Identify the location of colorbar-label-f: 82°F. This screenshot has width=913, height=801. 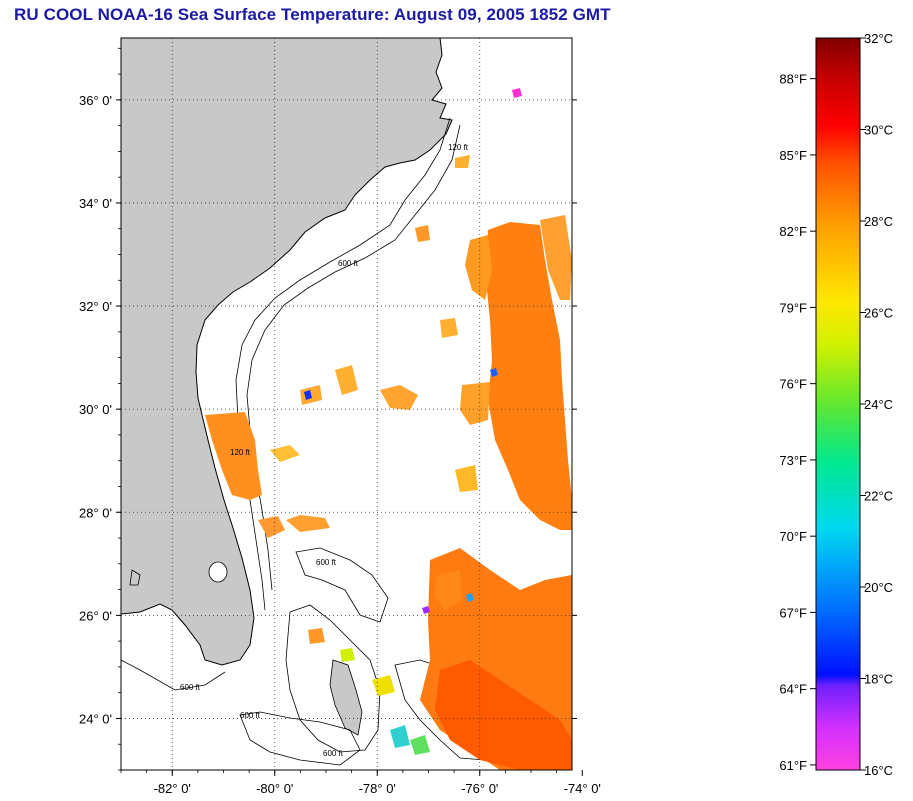
(793, 231).